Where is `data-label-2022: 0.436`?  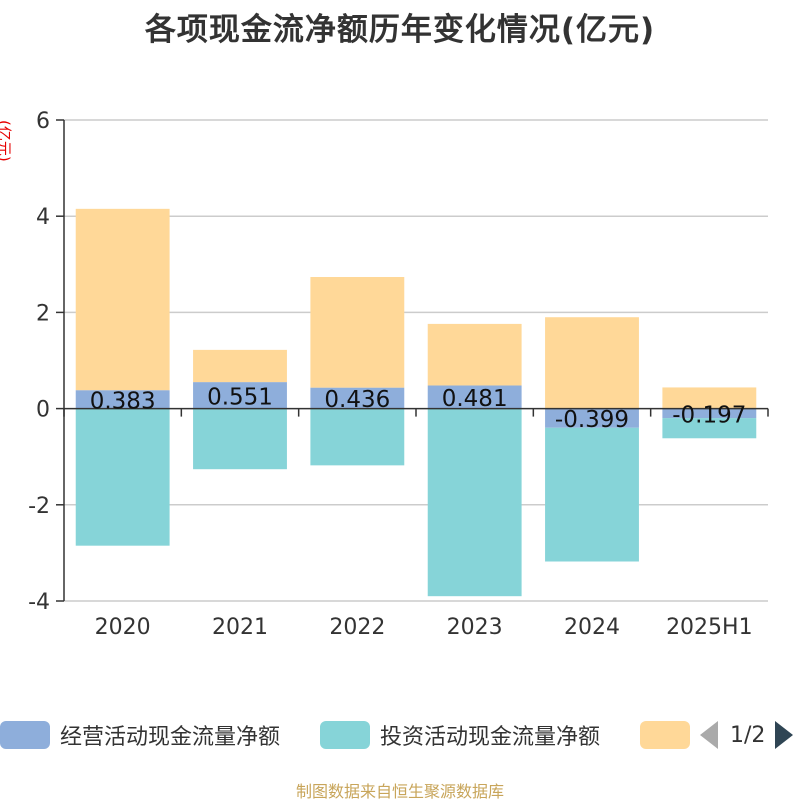 data-label-2022: 0.436 is located at coordinates (357, 400).